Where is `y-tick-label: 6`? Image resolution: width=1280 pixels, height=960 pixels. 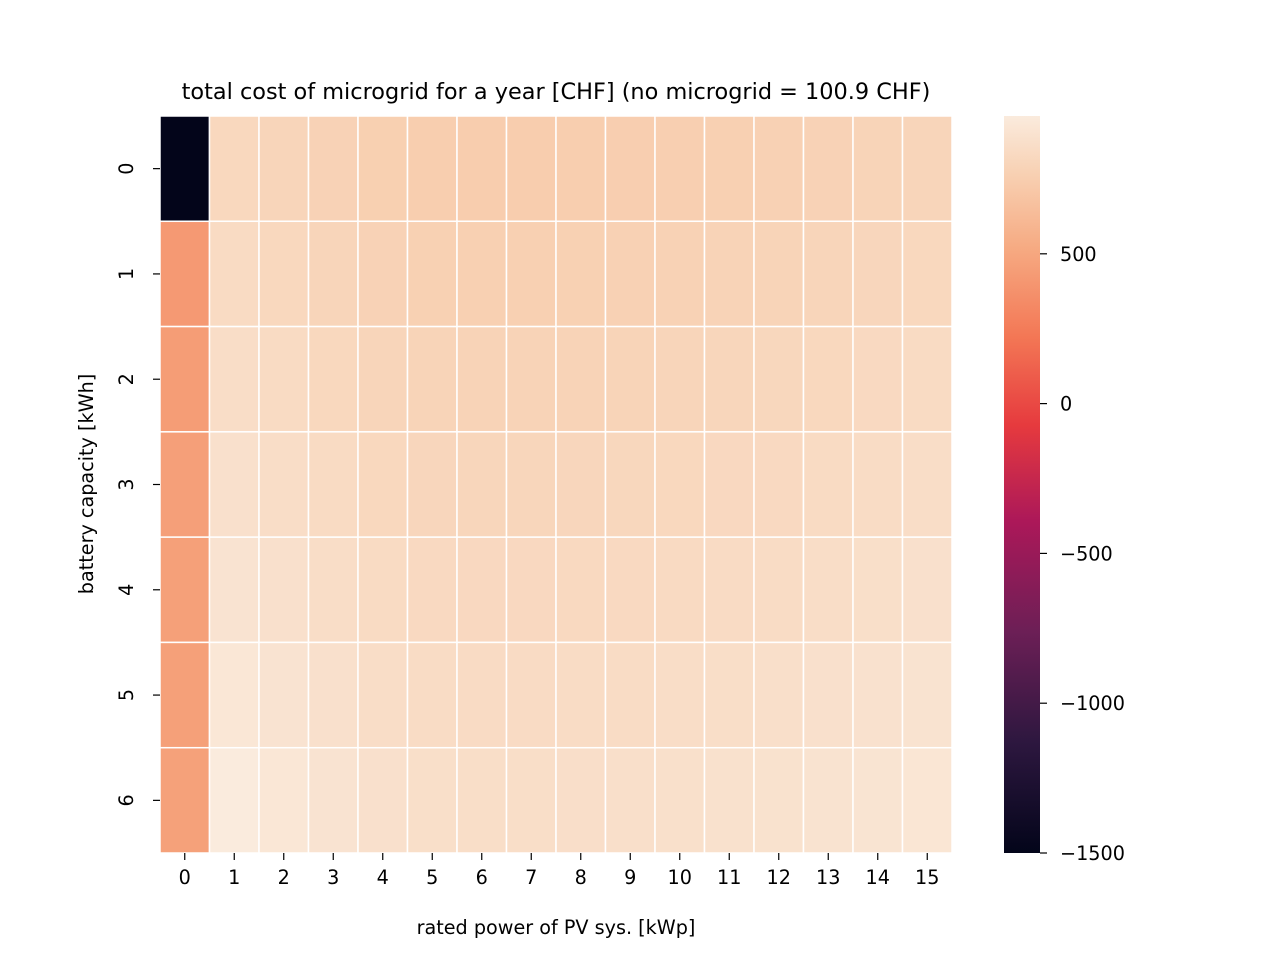
y-tick-label: 6 is located at coordinates (126, 800).